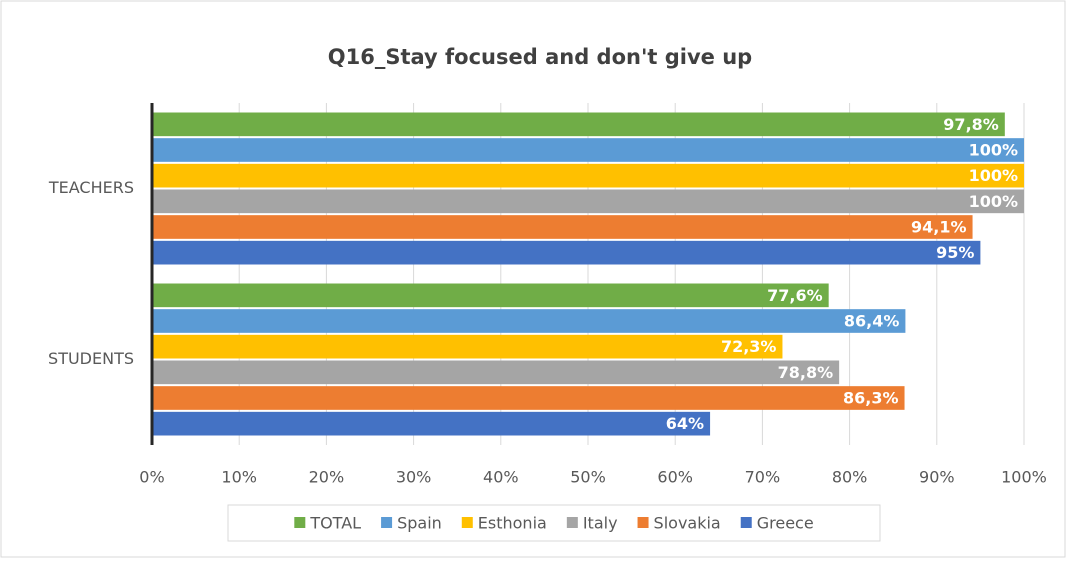 This screenshot has height=563, width=1067. I want to click on legend-label: TOTAL, so click(335, 523).